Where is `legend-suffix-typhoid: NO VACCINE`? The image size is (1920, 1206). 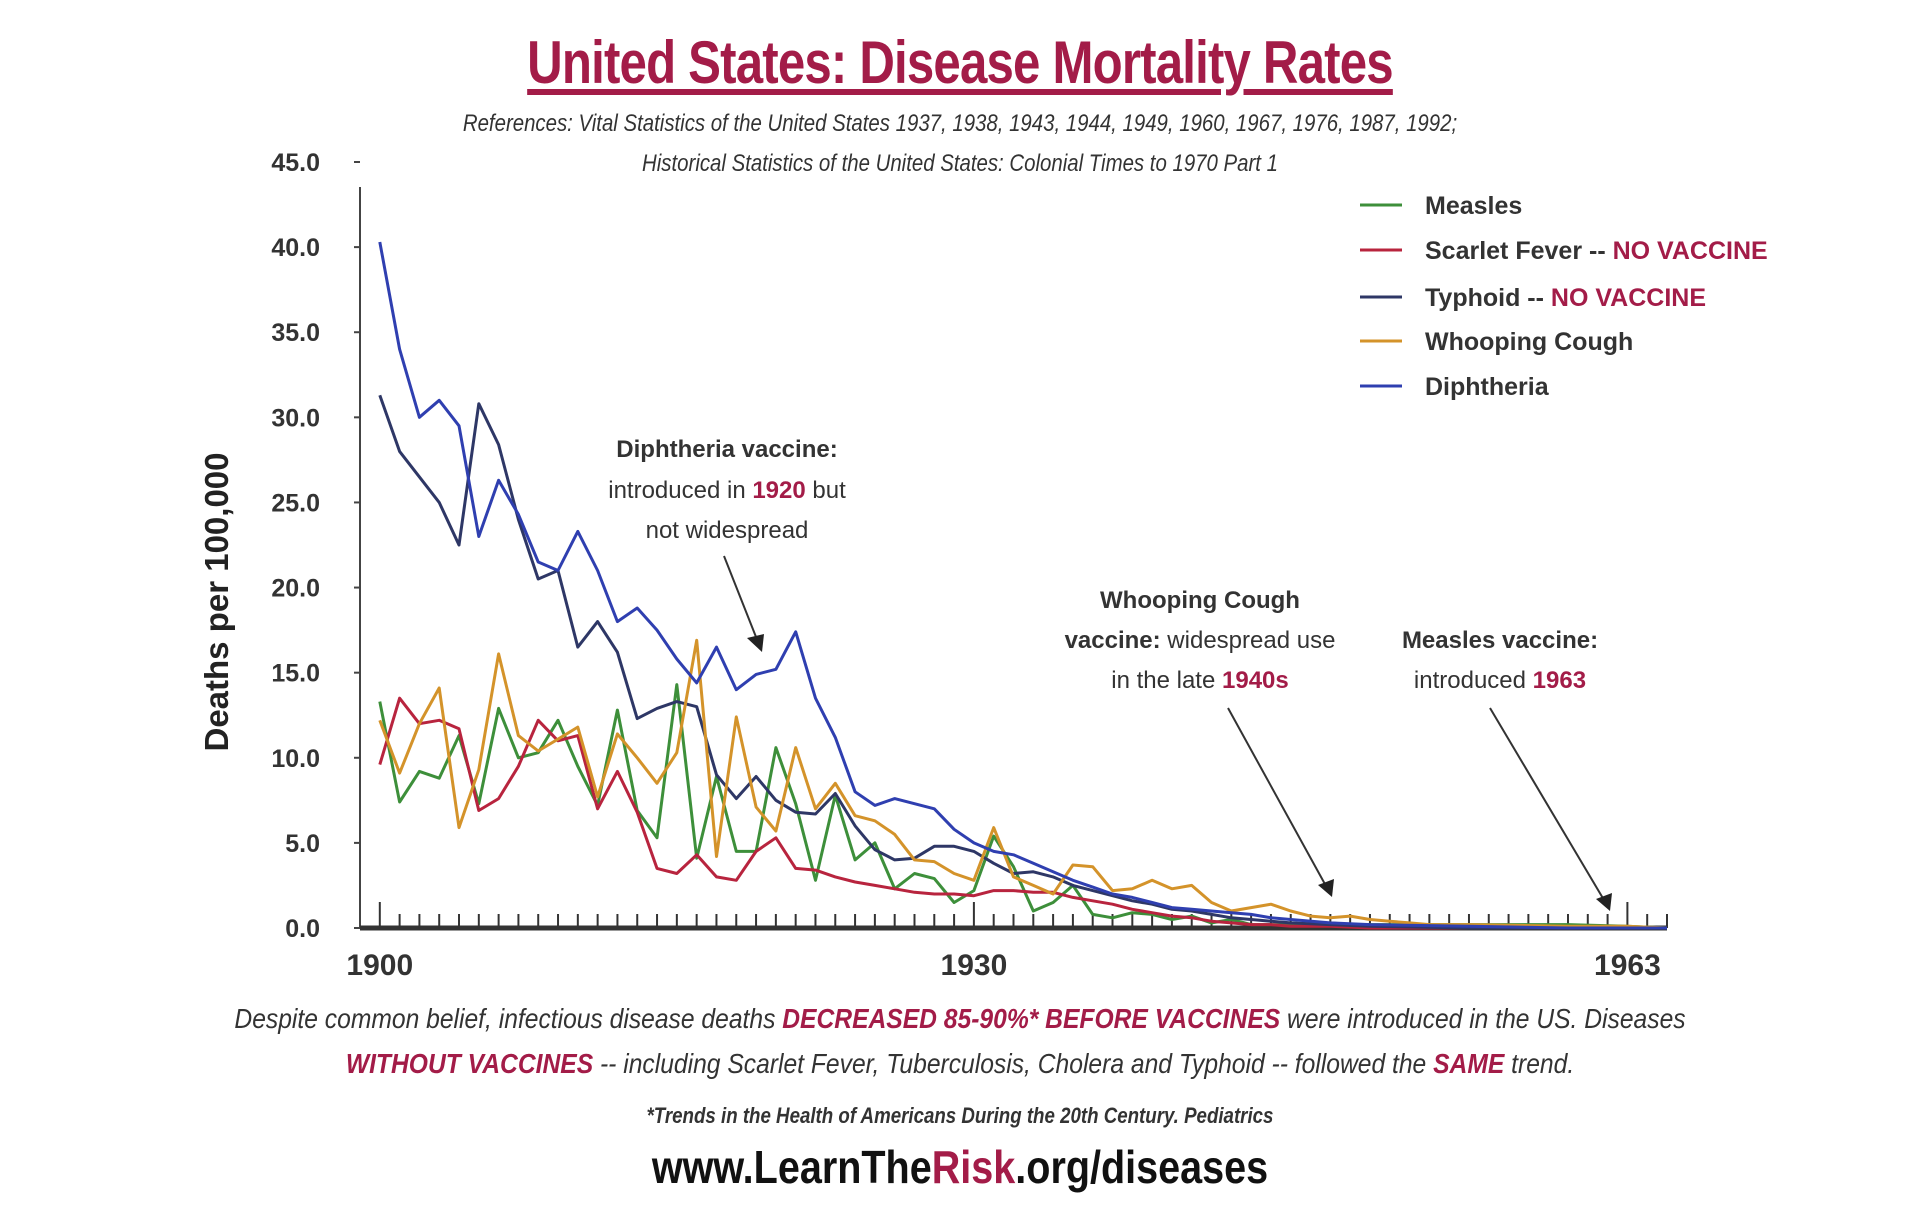 legend-suffix-typhoid: NO VACCINE is located at coordinates (1628, 298).